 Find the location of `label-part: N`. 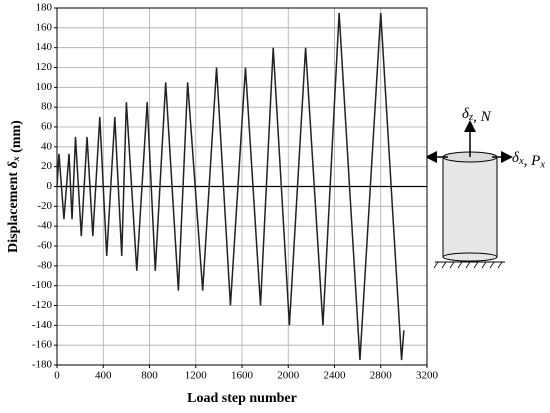

label-part: N is located at coordinates (486, 118).